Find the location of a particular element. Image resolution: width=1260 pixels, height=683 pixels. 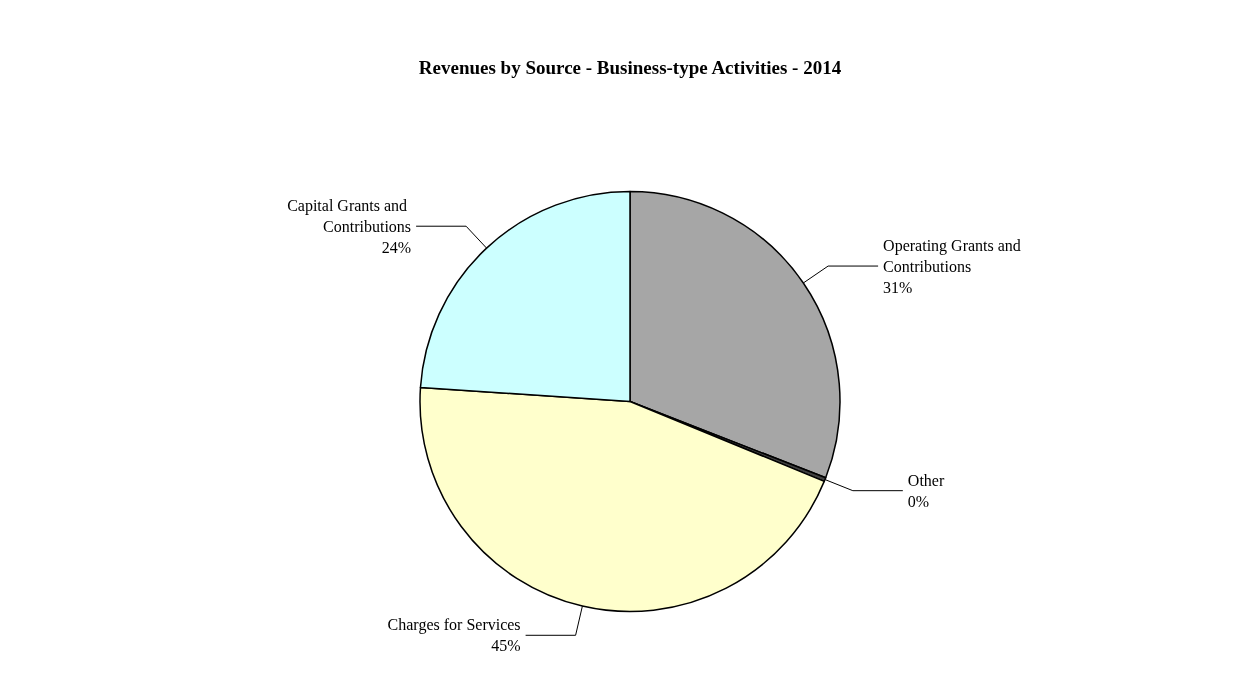

data-label: 45% is located at coordinates (506, 646).